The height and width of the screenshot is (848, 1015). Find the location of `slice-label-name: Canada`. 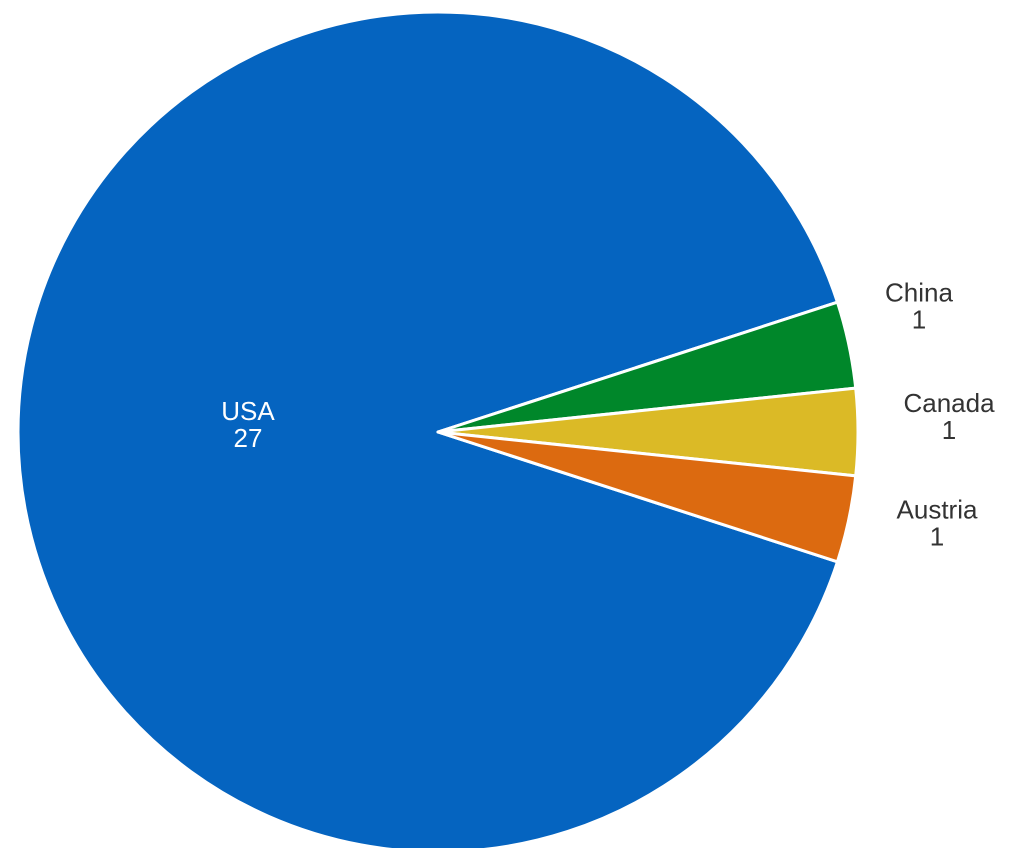

slice-label-name: Canada is located at coordinates (949, 403).